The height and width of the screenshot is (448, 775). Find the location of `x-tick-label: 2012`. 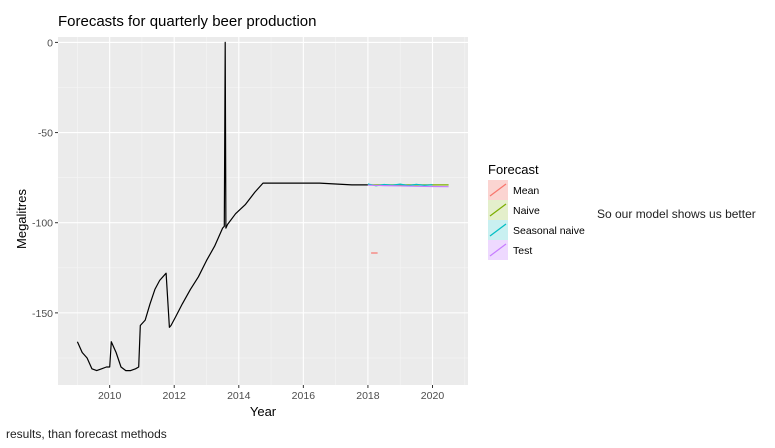

x-tick-label: 2012 is located at coordinates (175, 396).